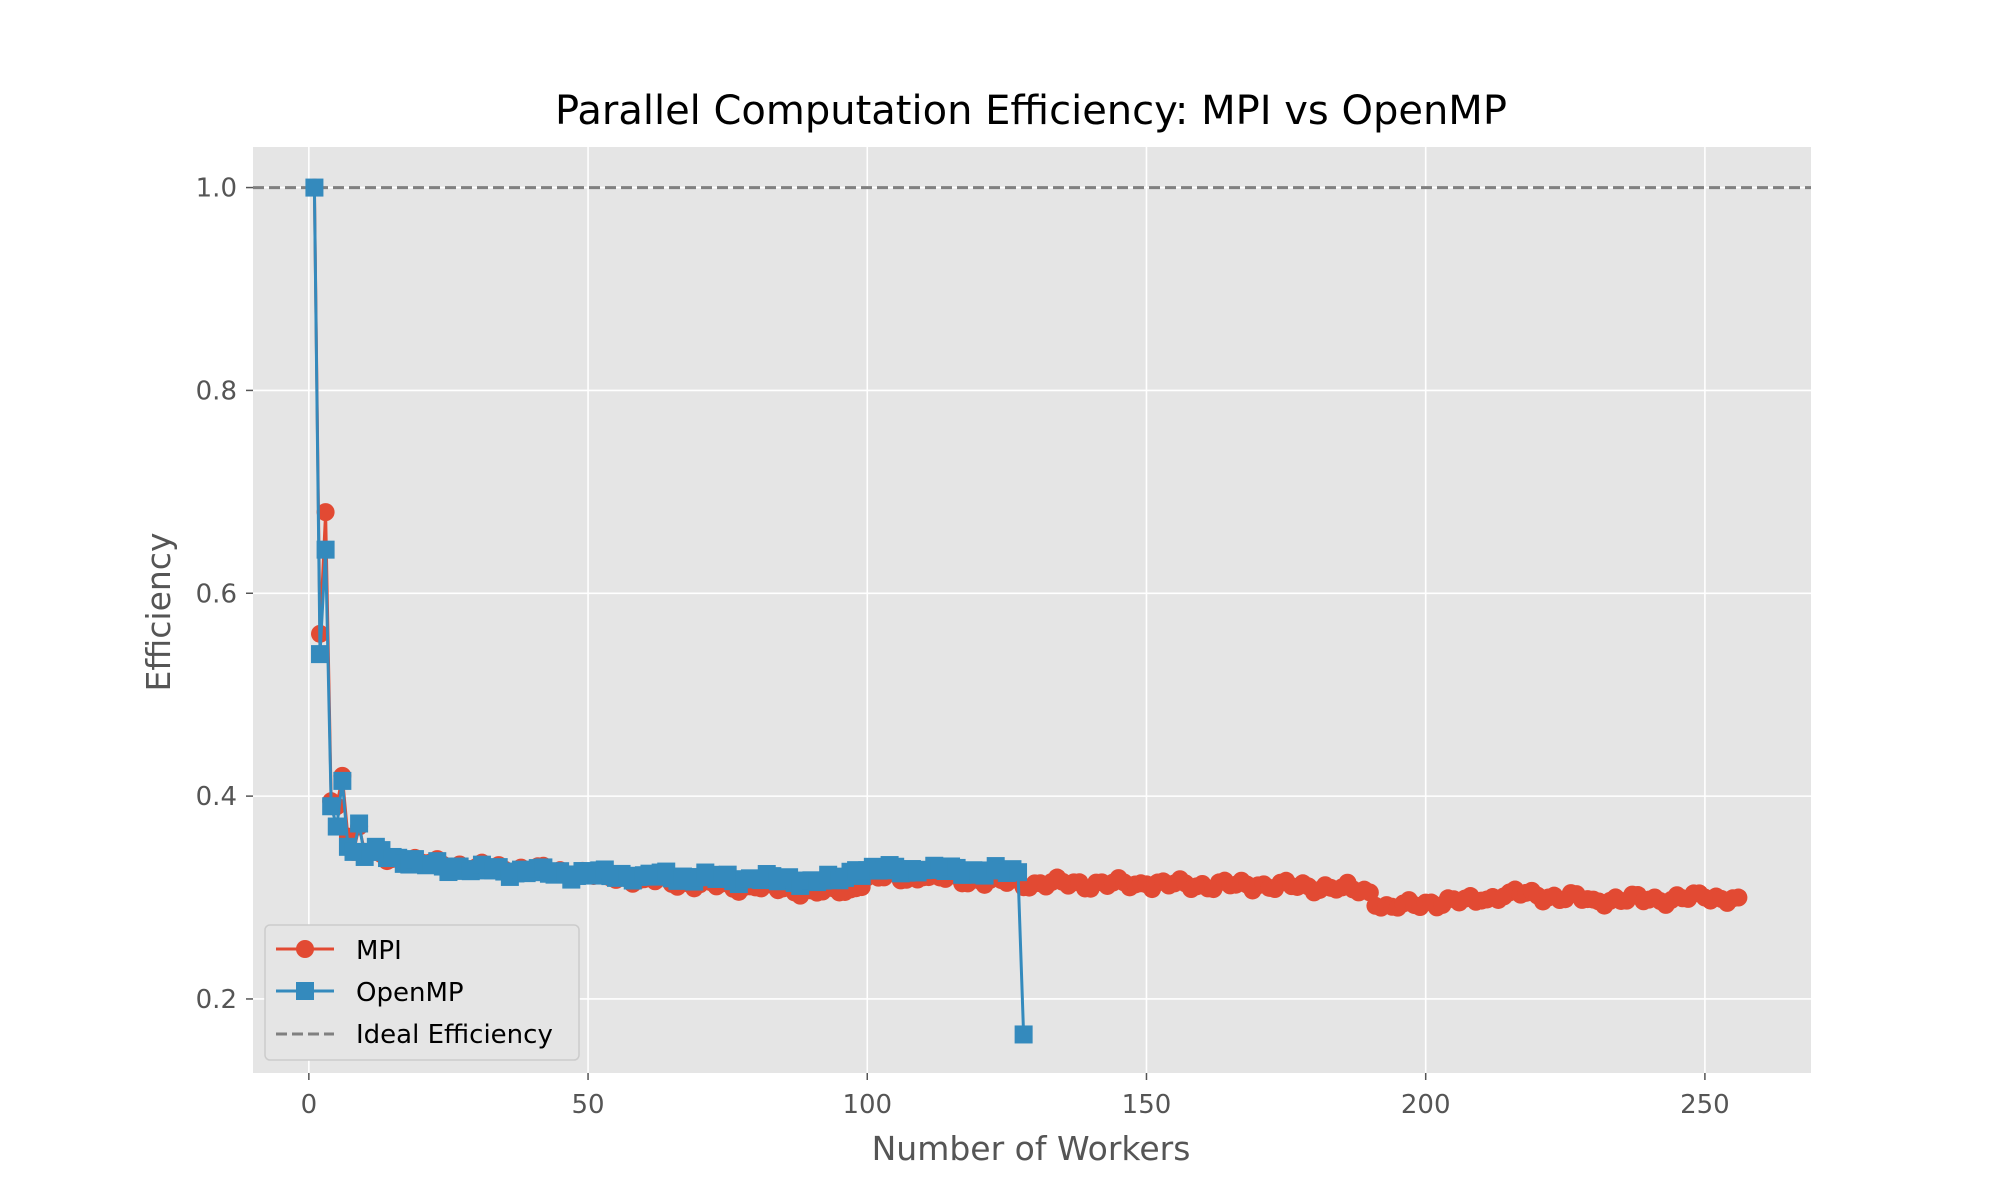 The width and height of the screenshot is (2000, 1204). I want to click on x-tick-label: 0, so click(309, 1105).